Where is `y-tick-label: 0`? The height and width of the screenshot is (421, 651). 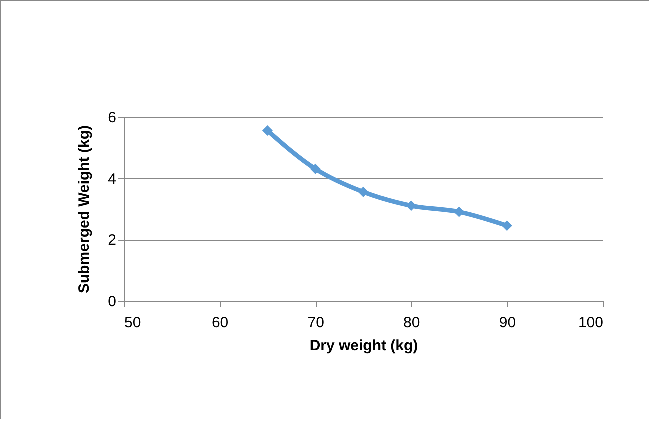
y-tick-label: 0 is located at coordinates (112, 302).